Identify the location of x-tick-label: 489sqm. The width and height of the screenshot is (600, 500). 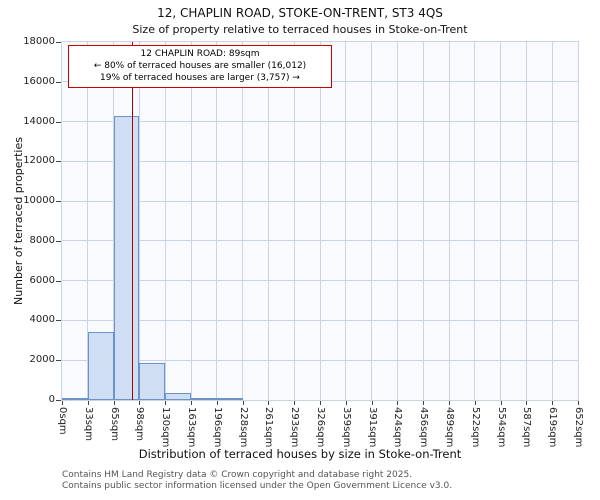
(449, 427).